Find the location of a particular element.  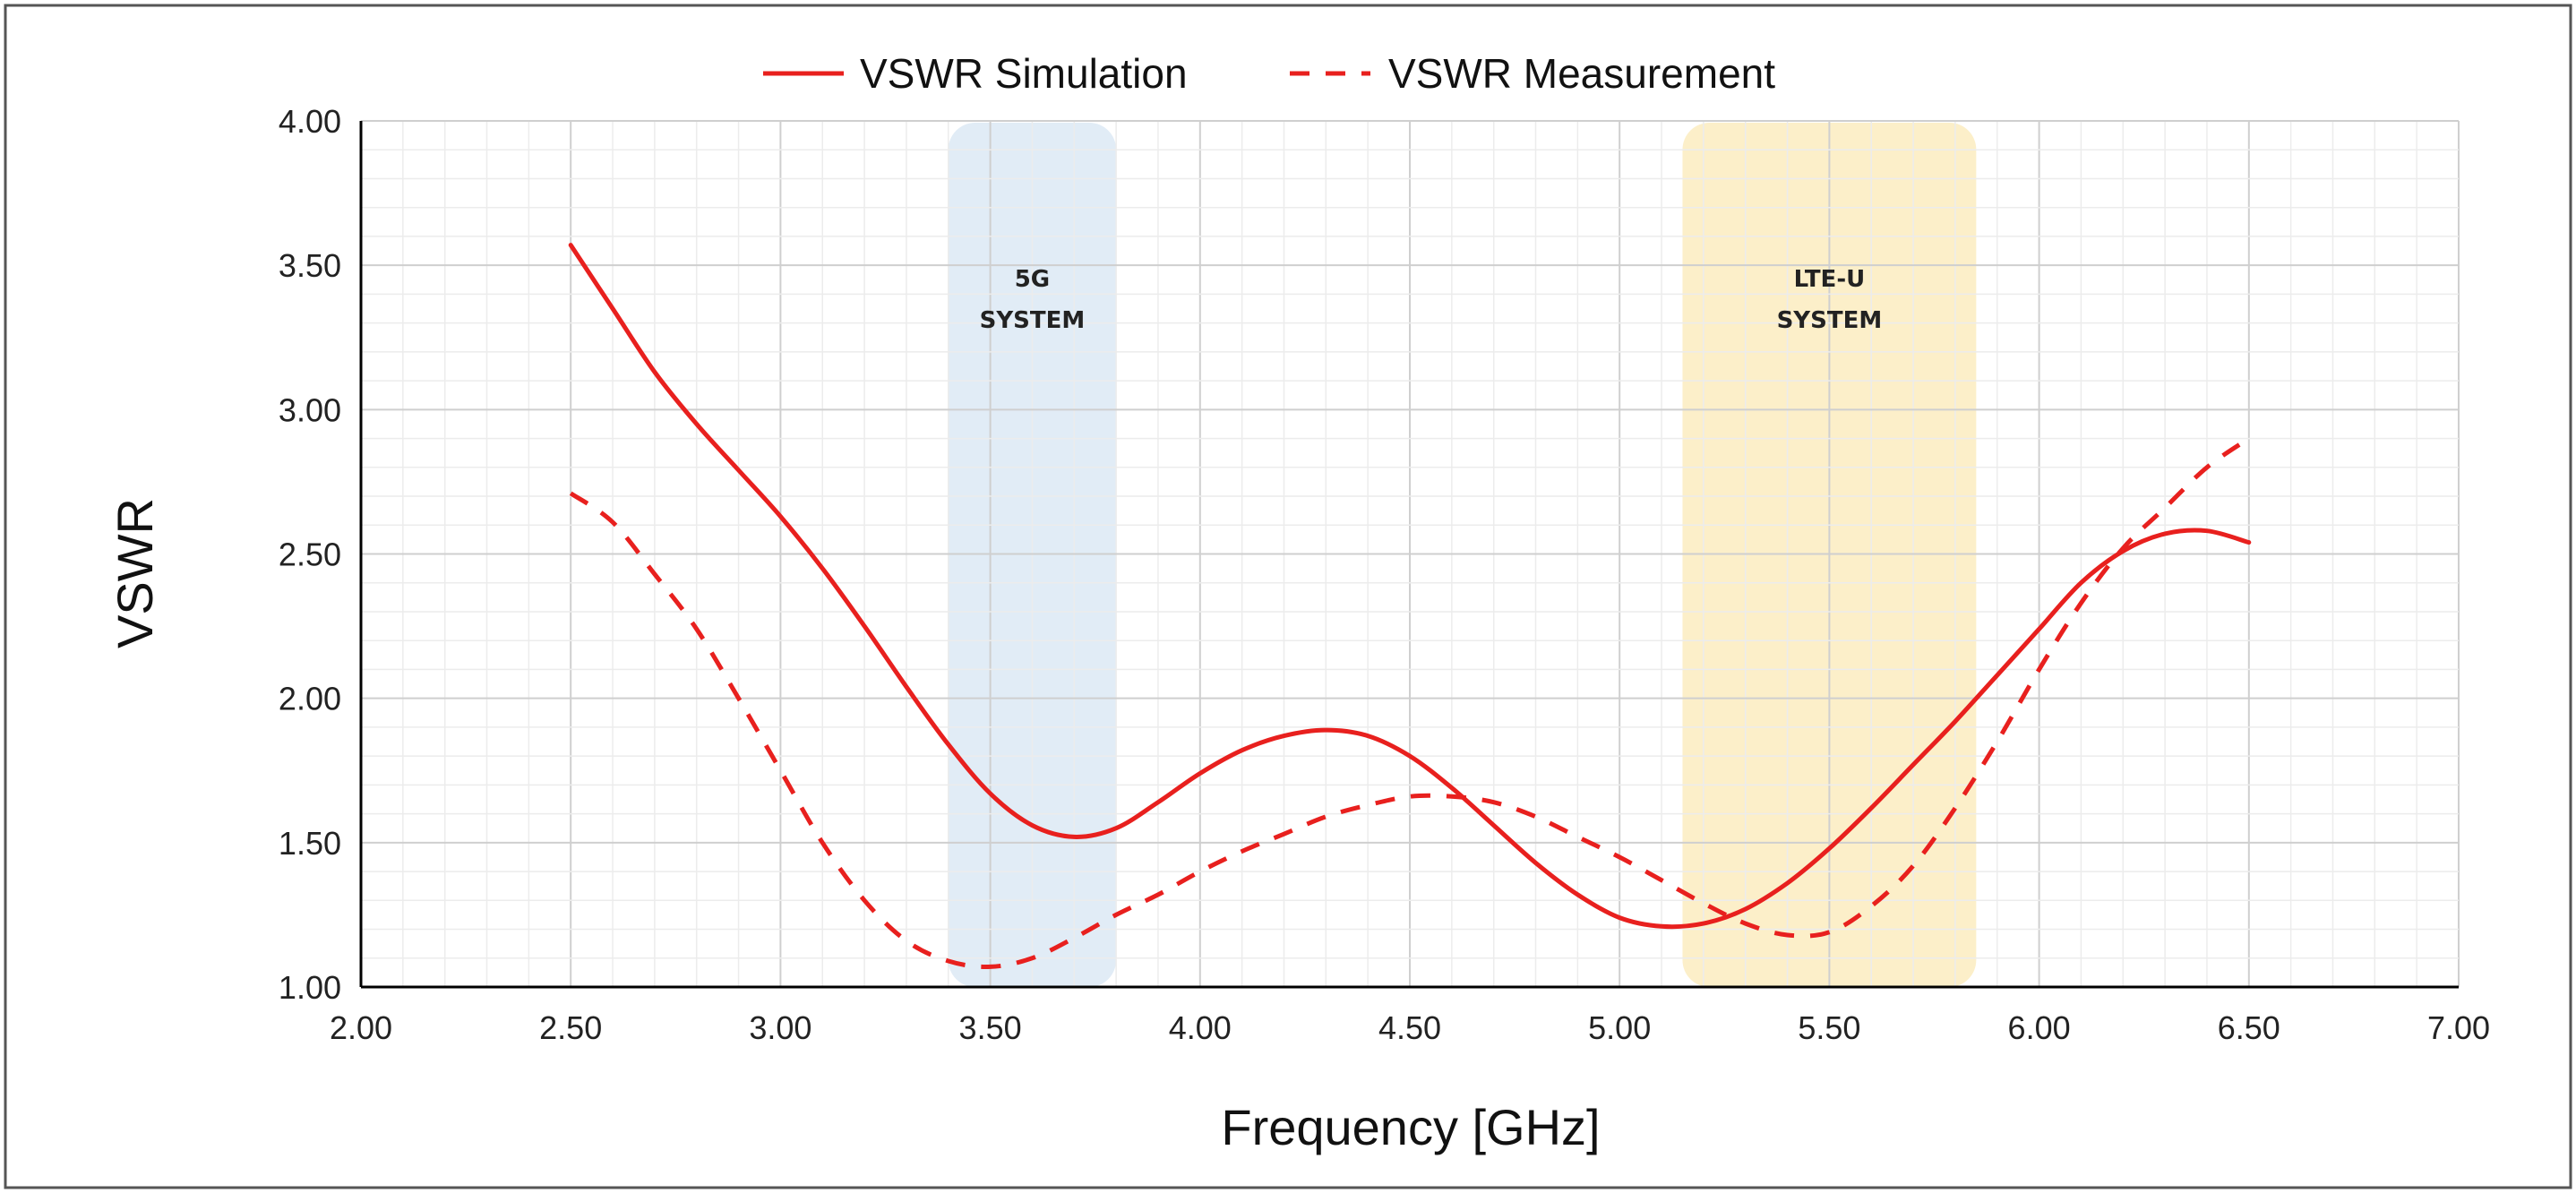

band-labels: 5G SYSTEM LTE-U SYSTEM is located at coordinates (1431, 300).